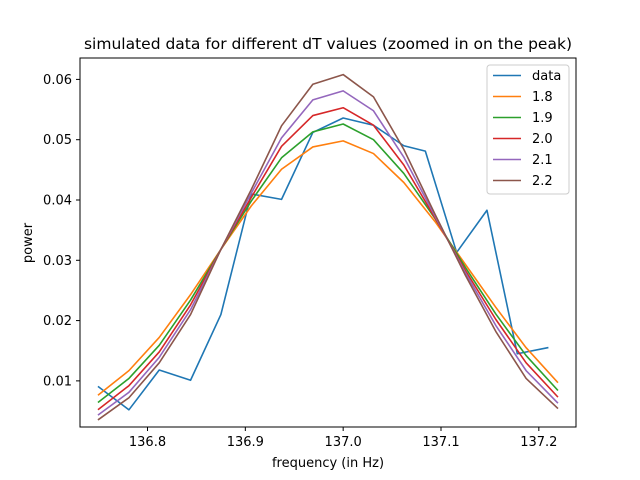  Describe the element at coordinates (57, 140) in the screenshot. I see `y-tick-label: 0.05` at that location.